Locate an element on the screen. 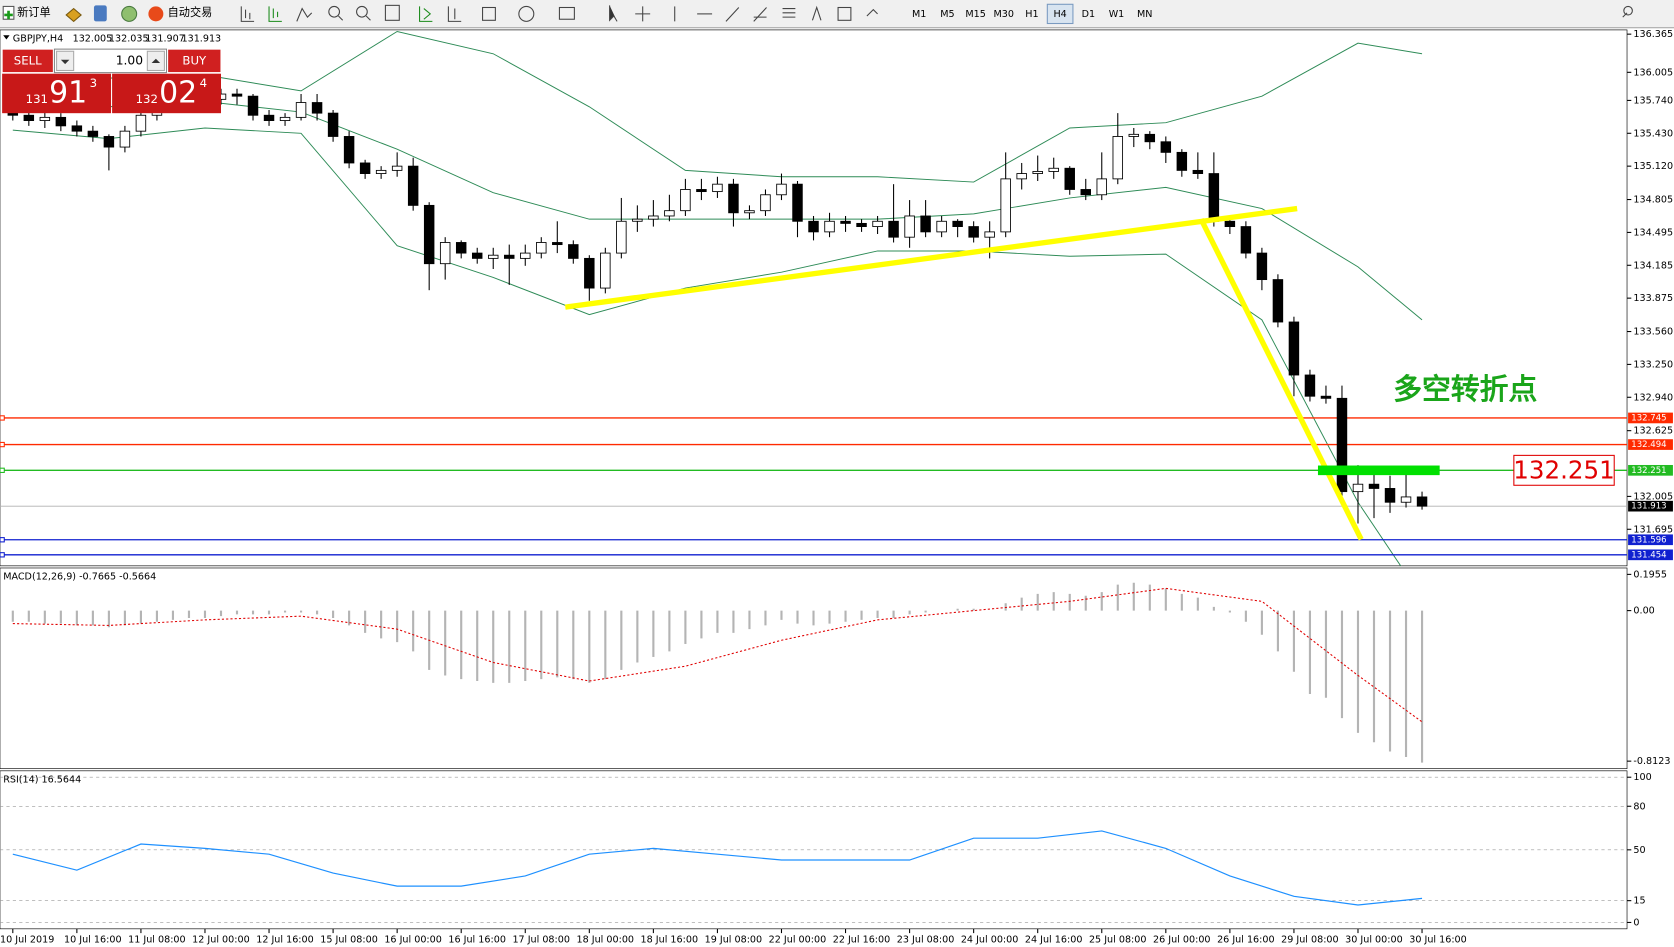  auto-trading-button: 自动交易 is located at coordinates (180, 13).